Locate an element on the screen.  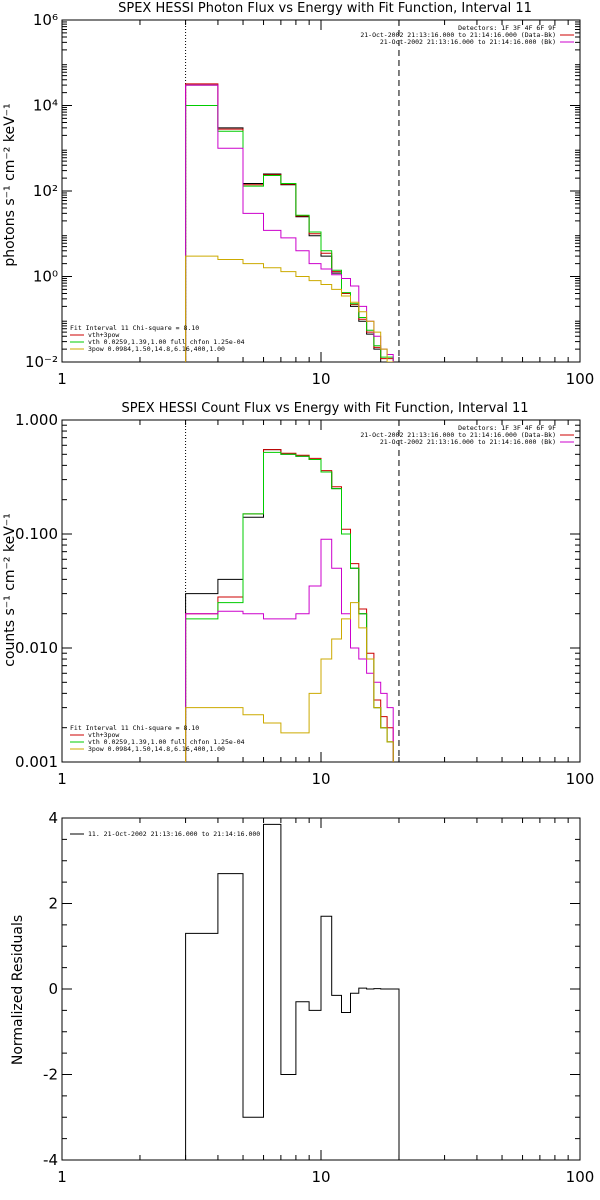
photon-flux-y-label: photons s⁻¹ cm⁻² keV⁻¹ is located at coordinates (10, 184).